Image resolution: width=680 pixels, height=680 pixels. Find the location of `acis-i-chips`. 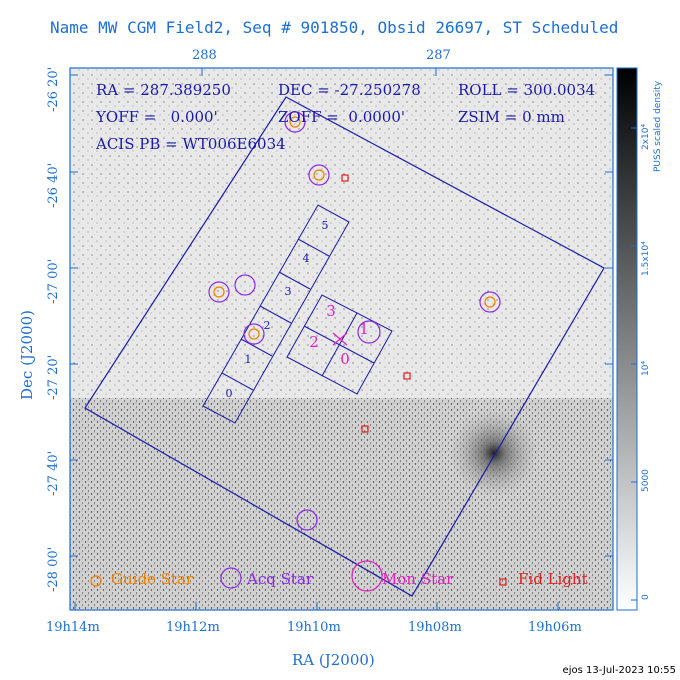

acis-i-chips is located at coordinates (339, 344).